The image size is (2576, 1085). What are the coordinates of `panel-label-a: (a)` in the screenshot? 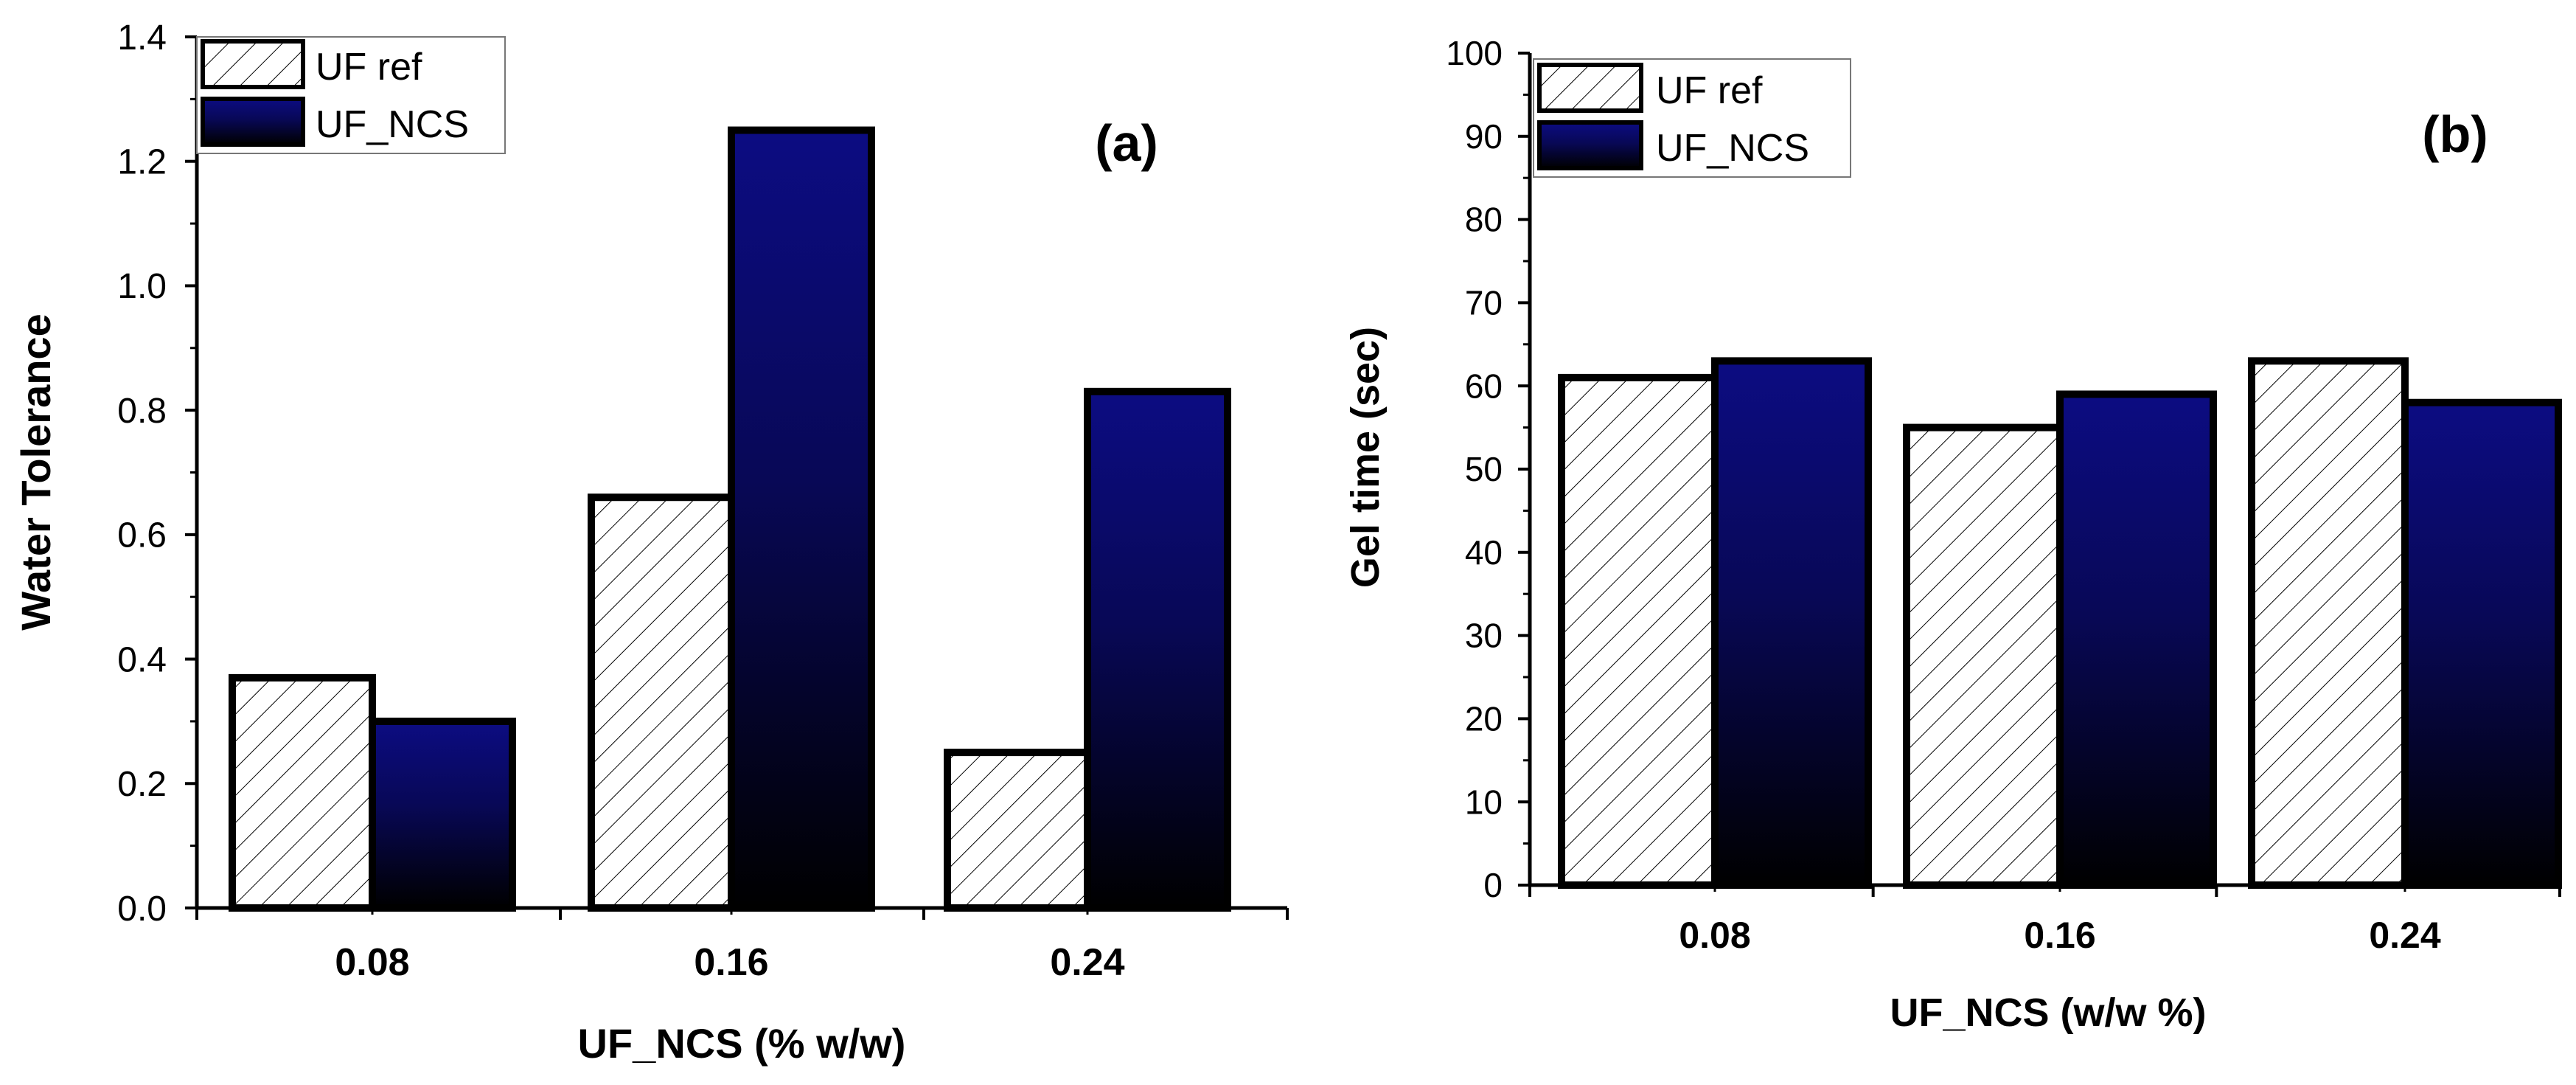 It's located at (1126, 143).